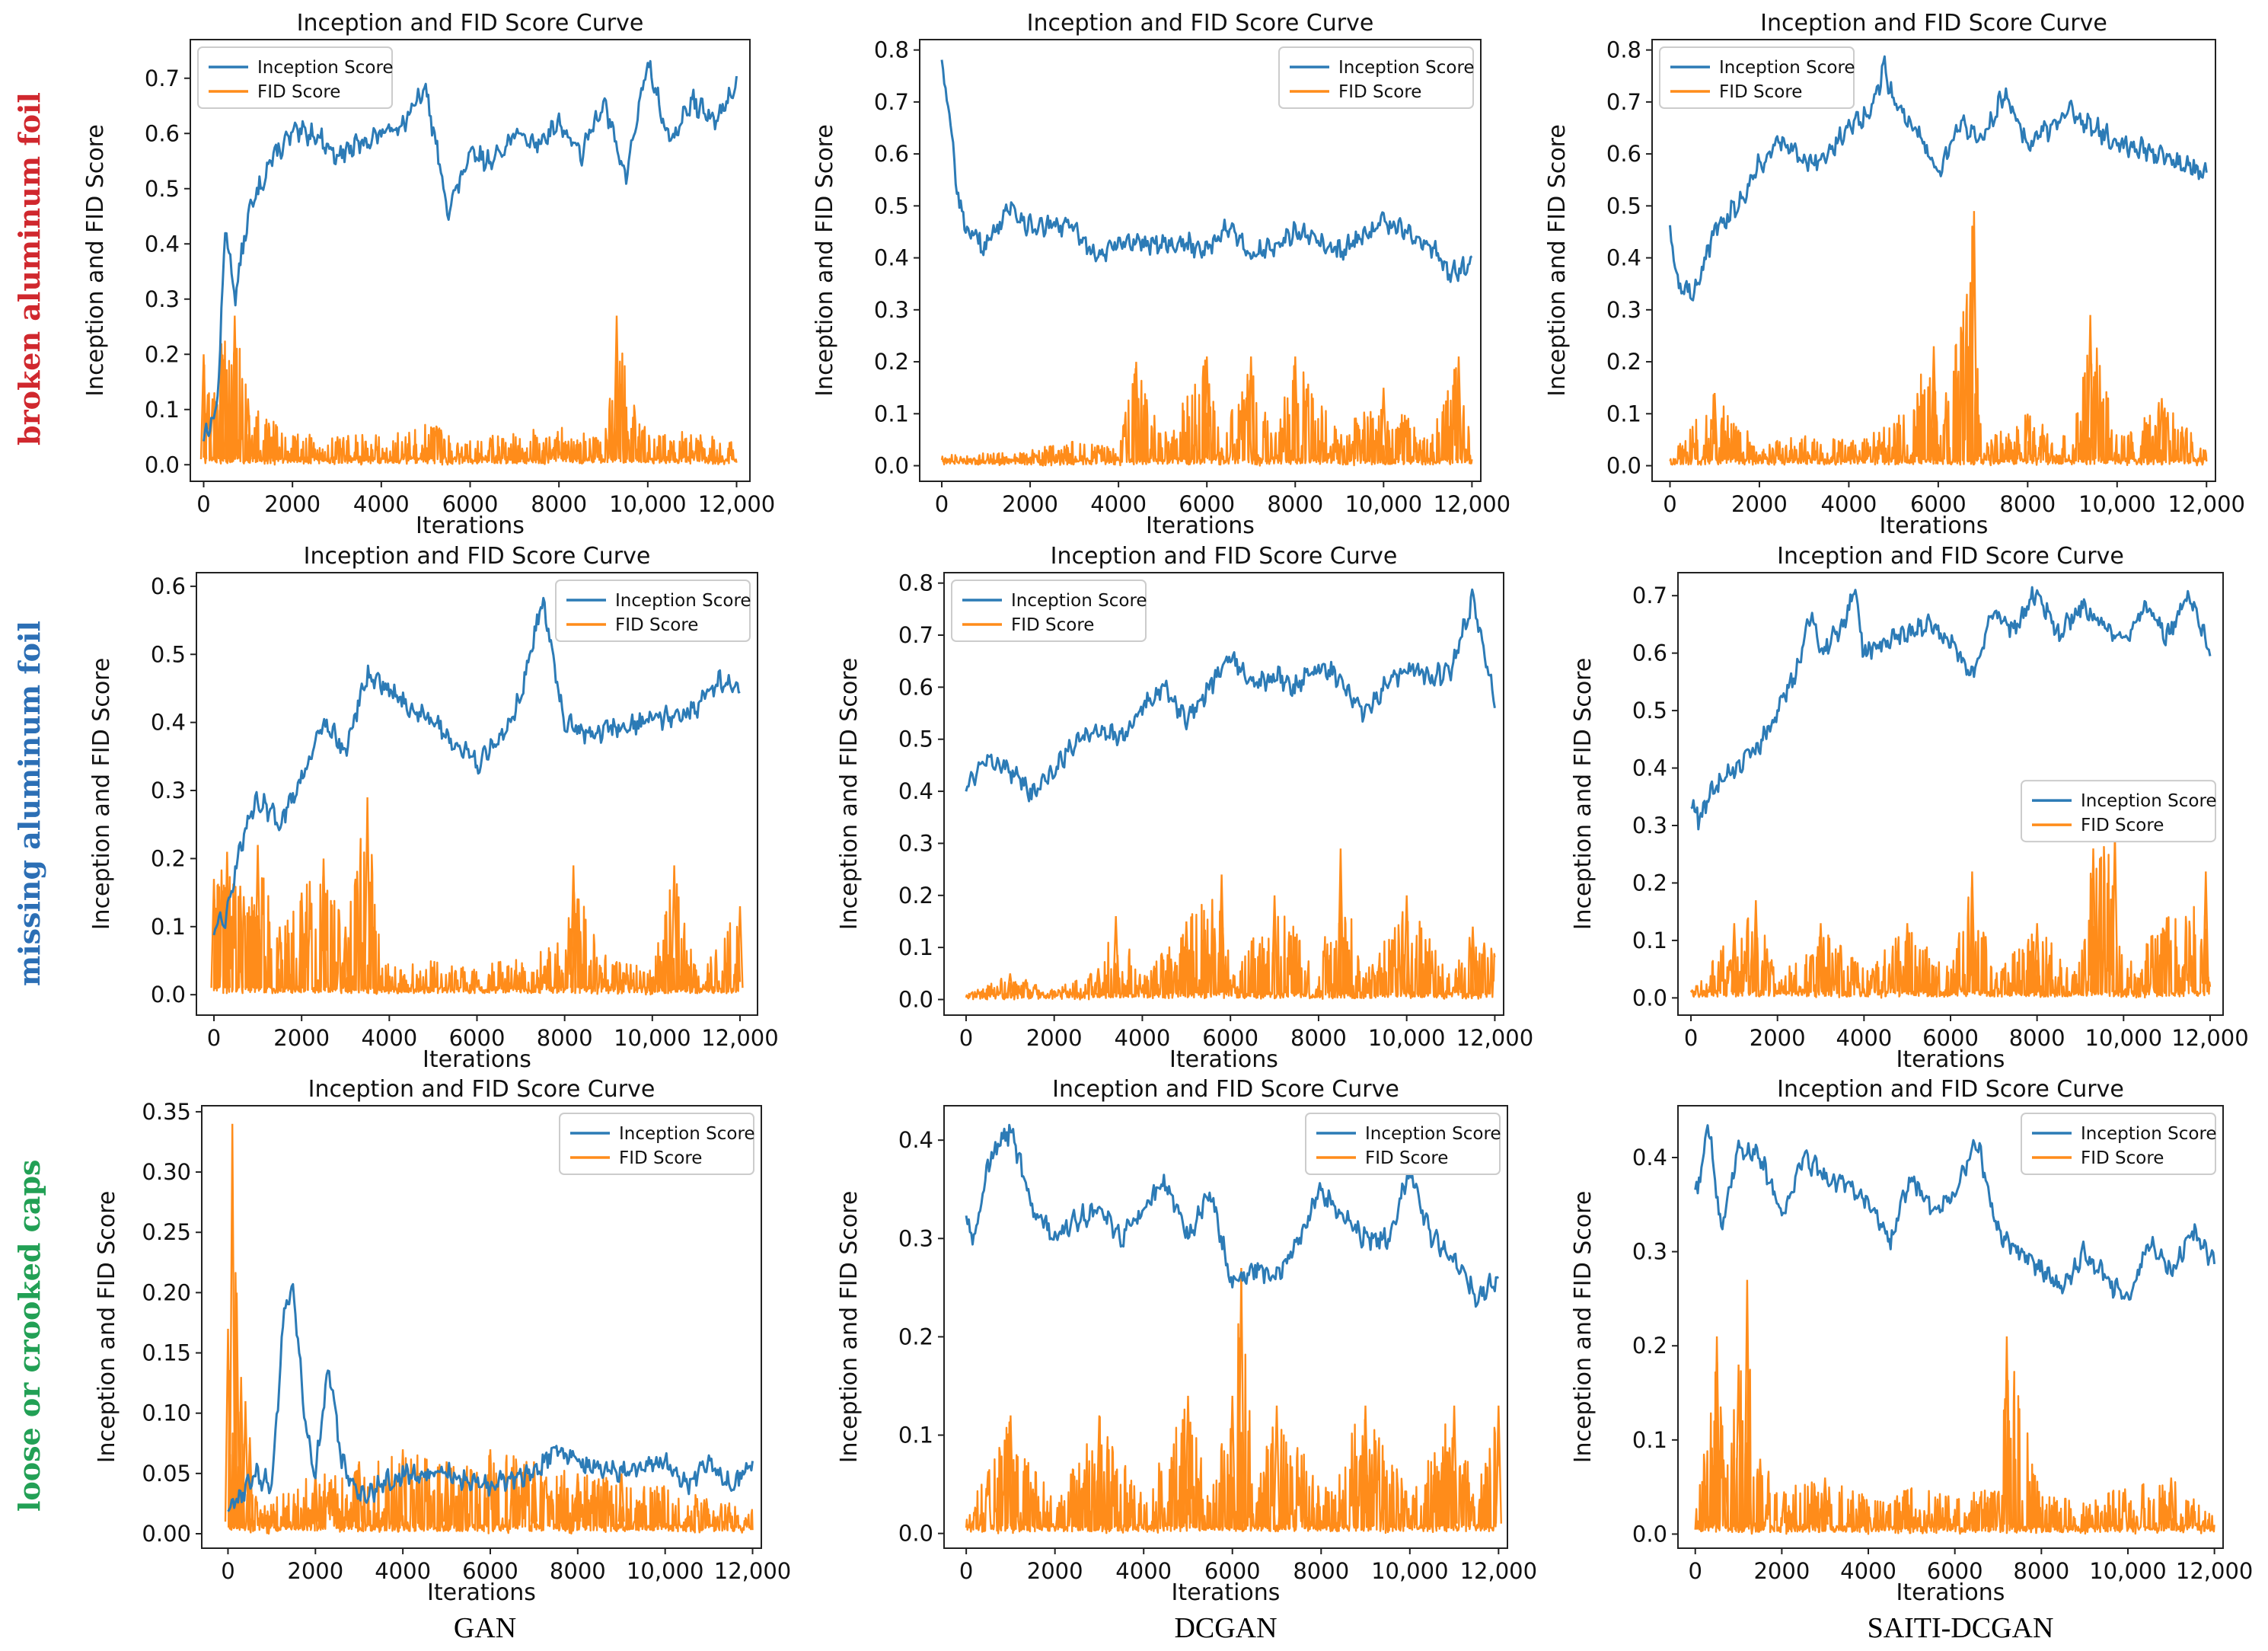 This screenshot has width=2268, height=1651. Describe the element at coordinates (162, 189) in the screenshot. I see `y-tick-label: 0.5` at that location.